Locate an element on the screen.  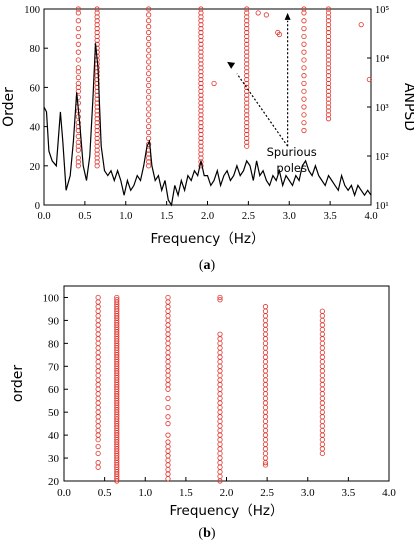
y-tick-label-a: 80 is located at coordinates (35, 49).